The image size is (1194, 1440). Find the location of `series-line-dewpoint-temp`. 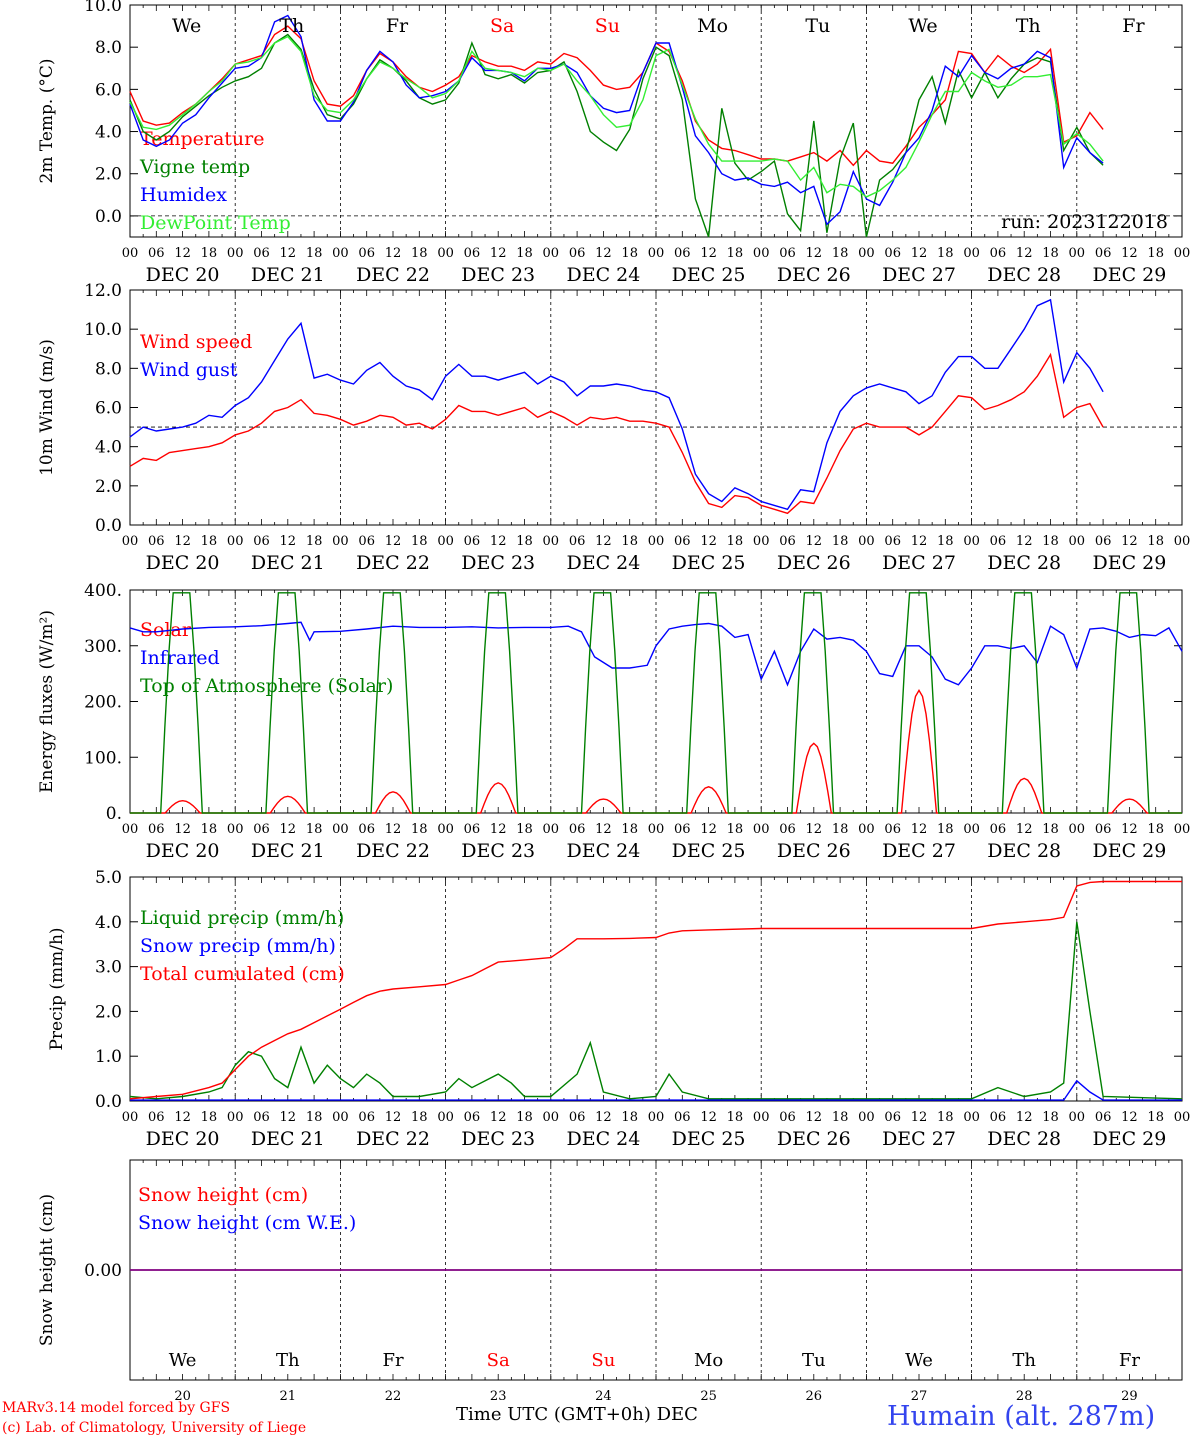

series-line-dewpoint-temp is located at coordinates (616, 116).